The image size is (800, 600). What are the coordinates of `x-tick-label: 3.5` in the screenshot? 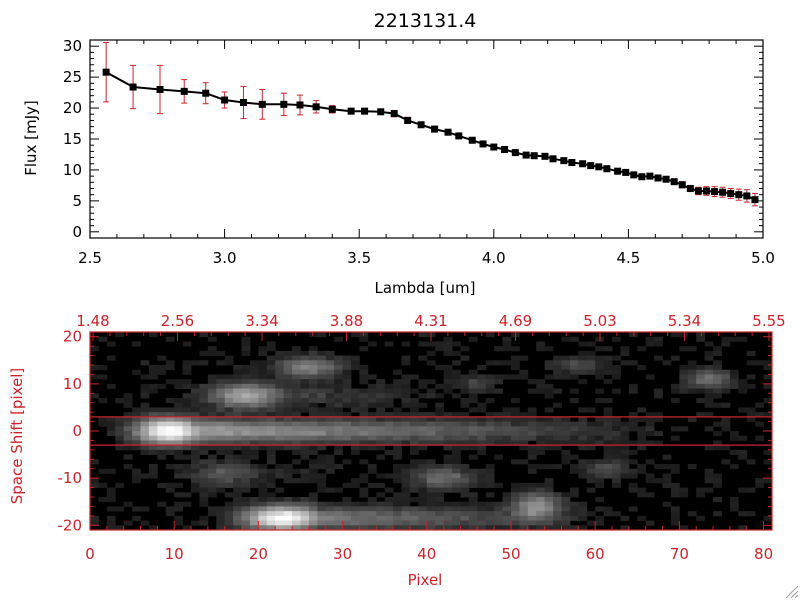 It's located at (359, 258).